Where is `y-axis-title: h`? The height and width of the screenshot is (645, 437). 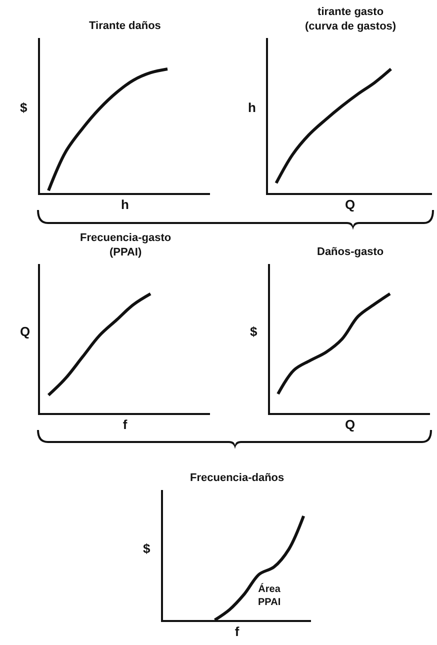
y-axis-title: h is located at coordinates (252, 107).